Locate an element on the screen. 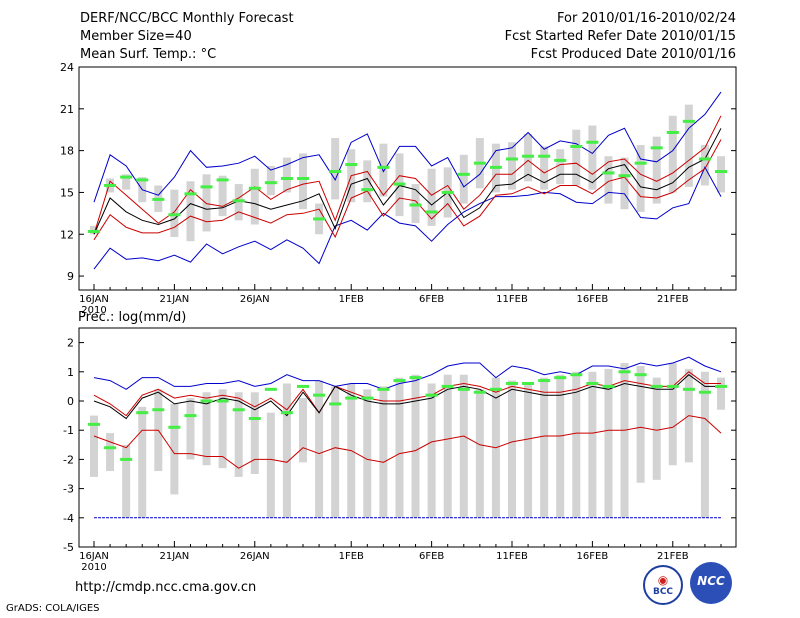 The width and height of the screenshot is (800, 618). x-tick-label: 16JAN is located at coordinates (94, 556).